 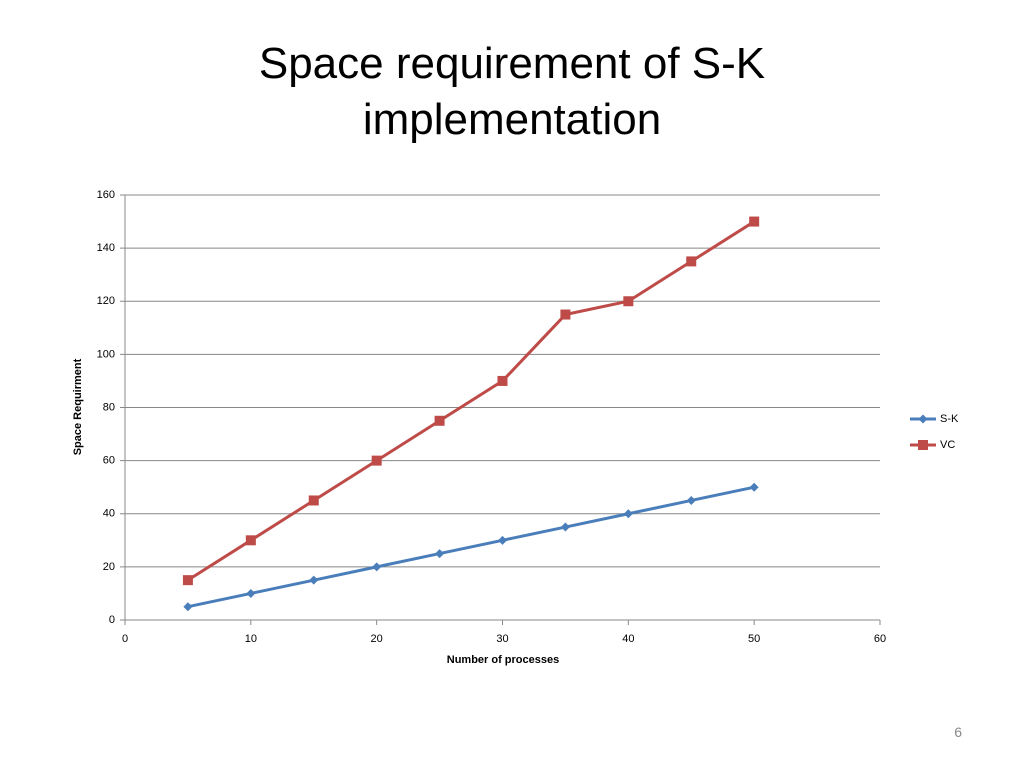 What do you see at coordinates (251, 639) in the screenshot?
I see `x-tick-label: 10` at bounding box center [251, 639].